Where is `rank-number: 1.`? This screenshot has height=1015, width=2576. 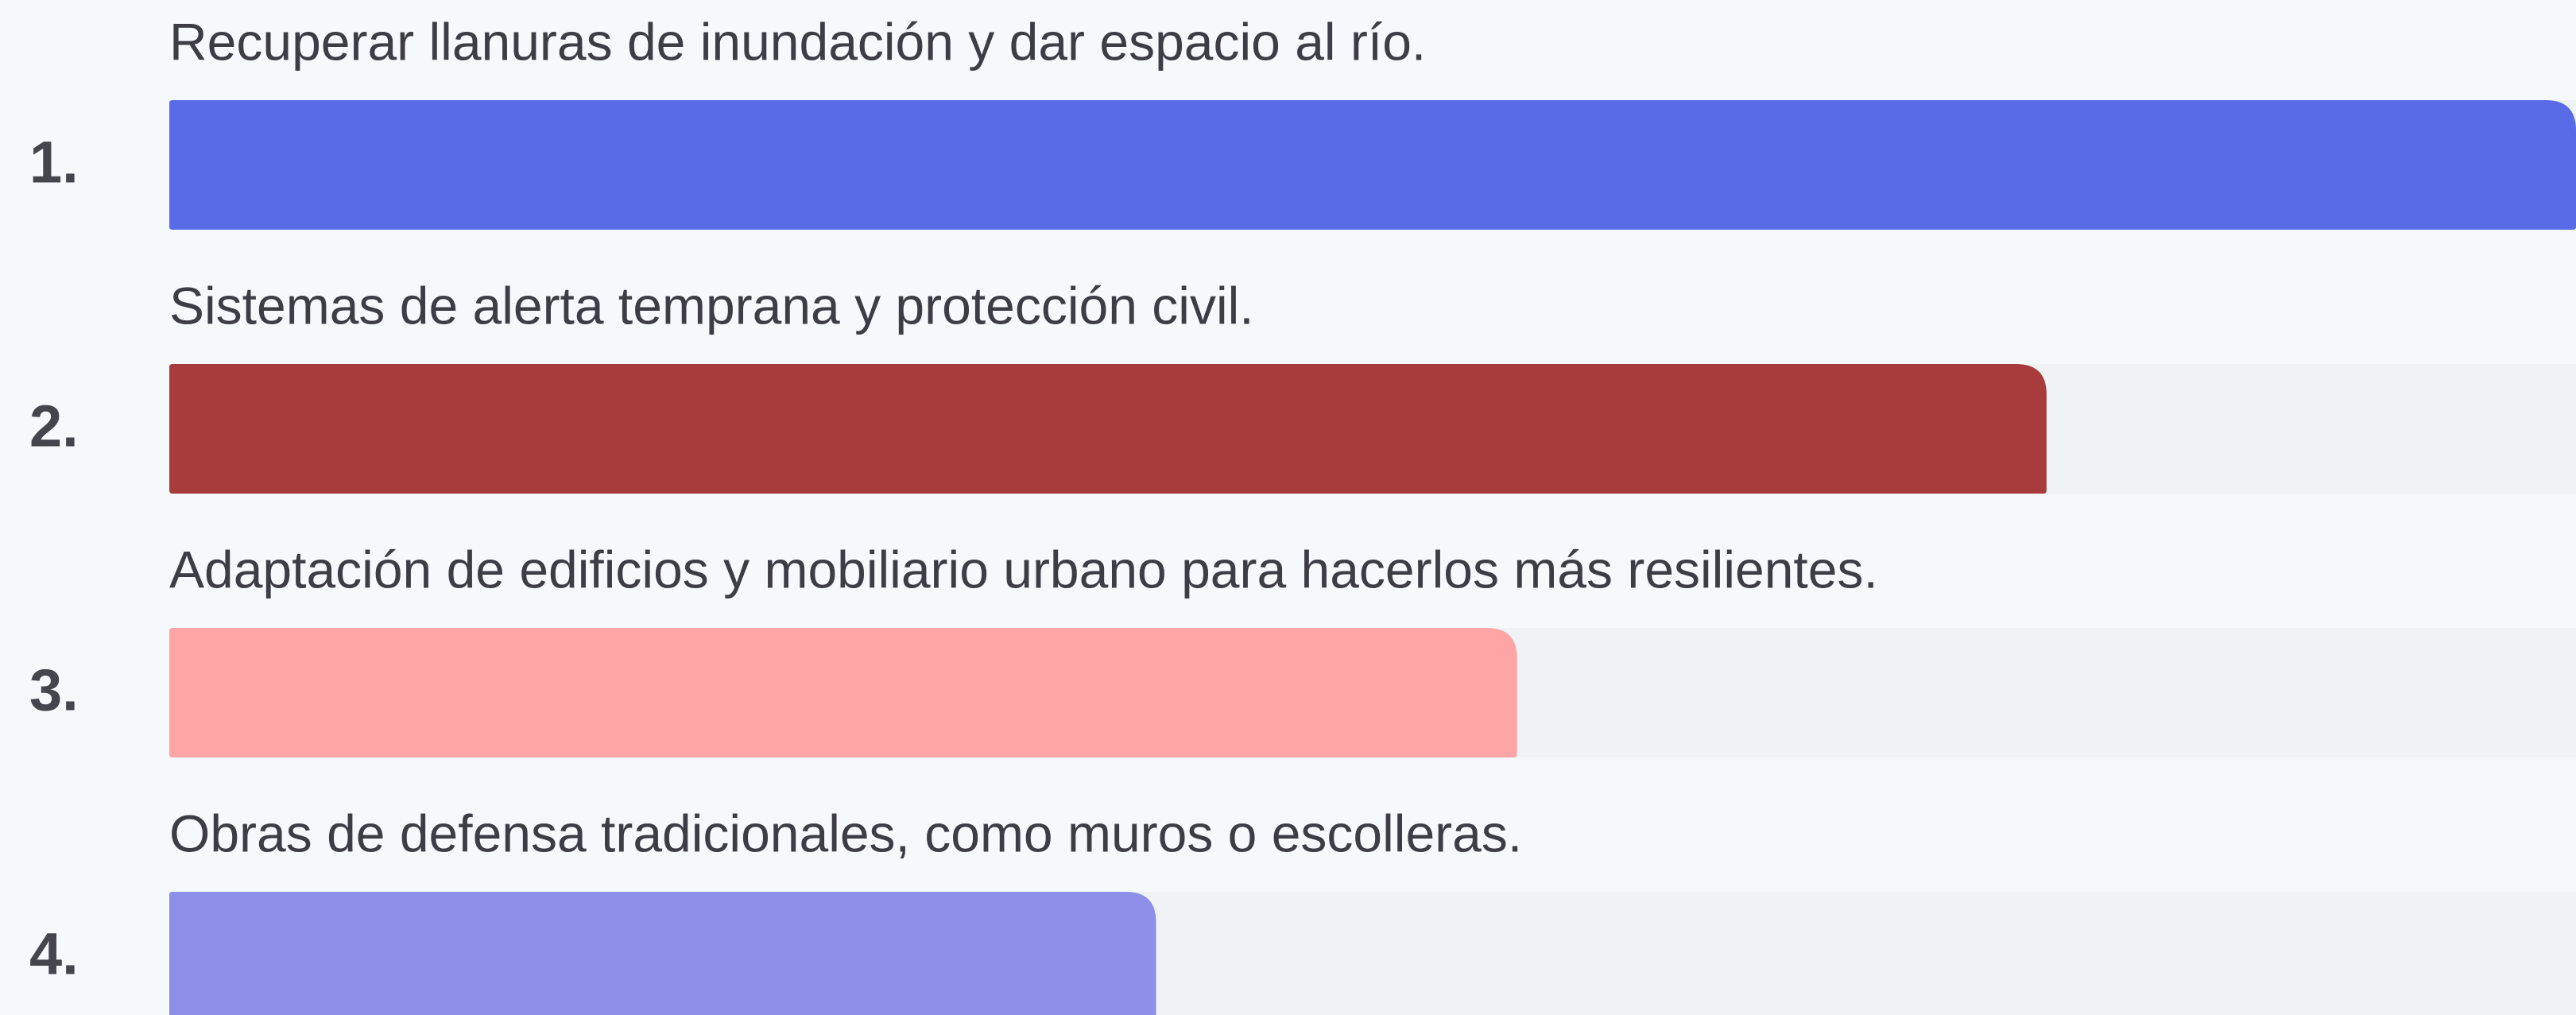
rank-number: 1. is located at coordinates (54, 163).